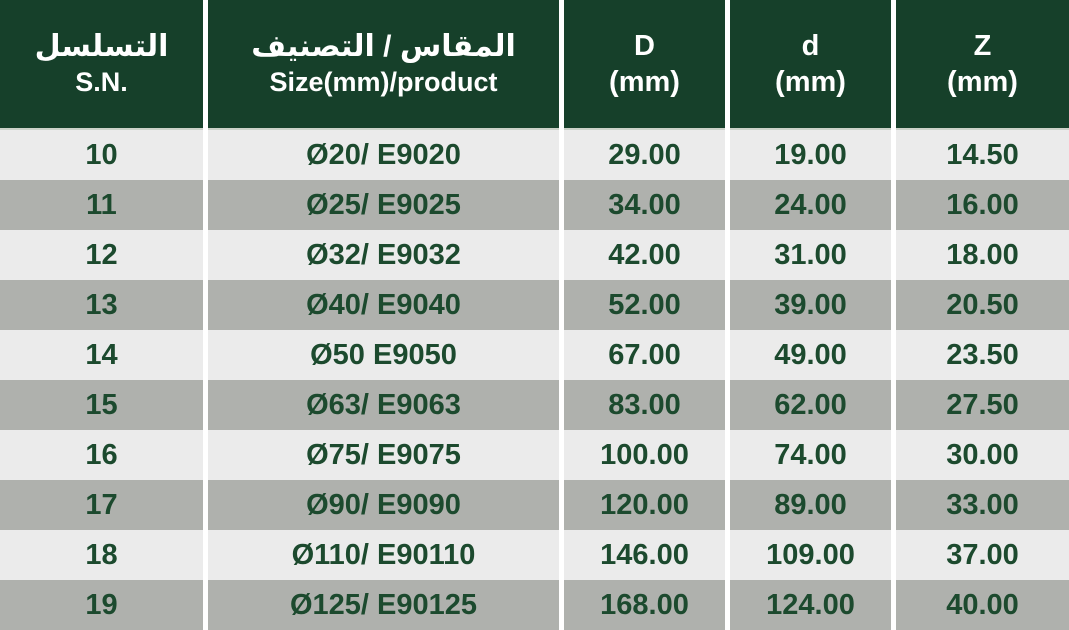 The height and width of the screenshot is (630, 1069). Describe the element at coordinates (101, 355) in the screenshot. I see `cell-sn: 14` at that location.